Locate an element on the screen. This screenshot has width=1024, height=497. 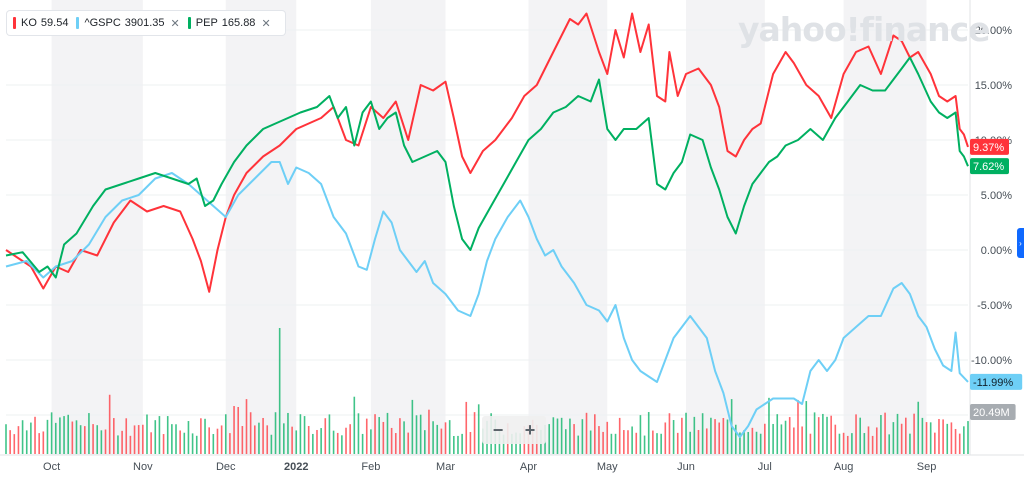
legend-item-pep: PEP 165.88 ✕ is located at coordinates (229, 23).